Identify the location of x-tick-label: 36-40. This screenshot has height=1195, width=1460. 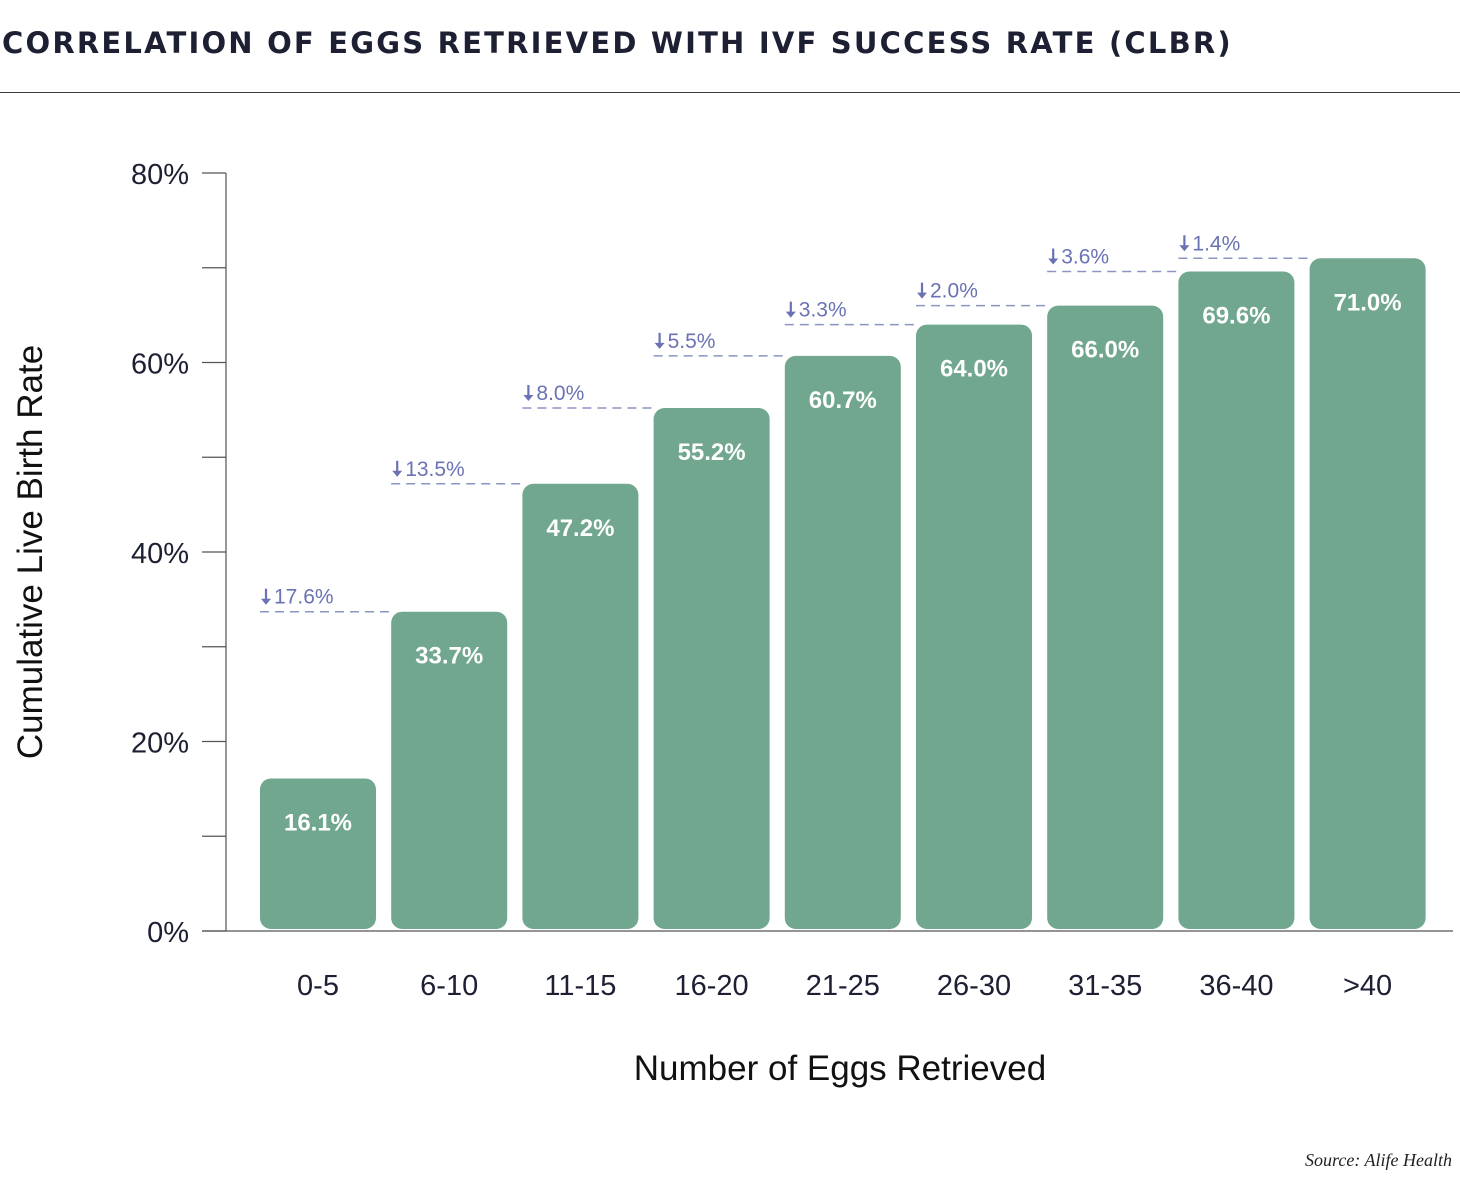
(1236, 986).